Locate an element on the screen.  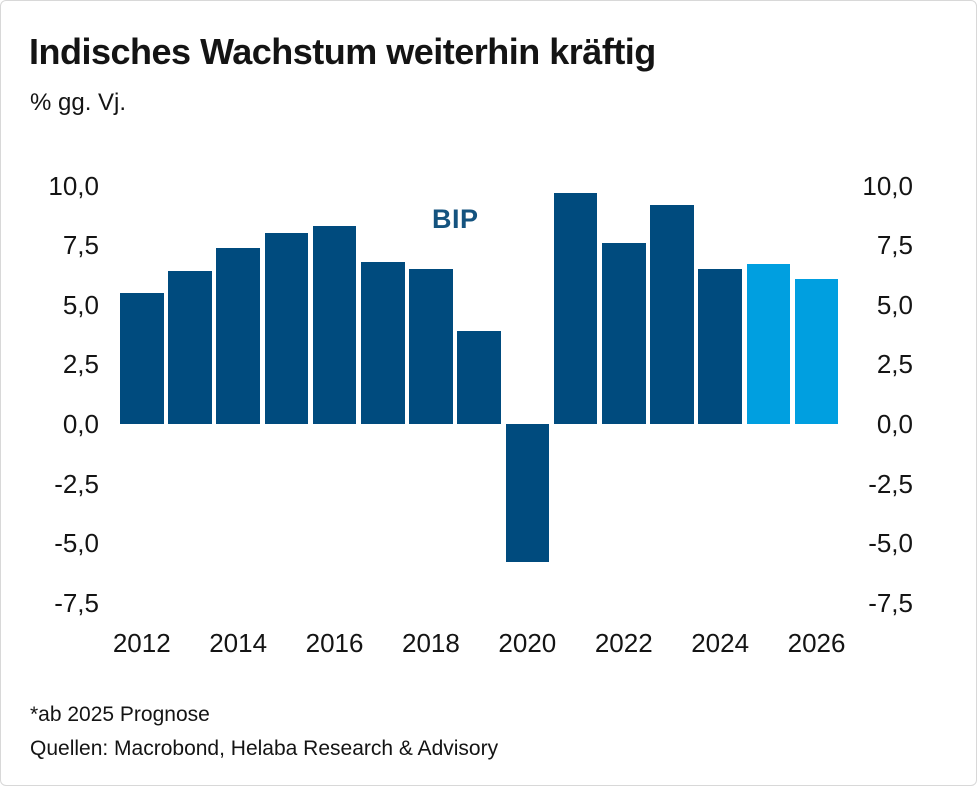
x-axis-label-2026: 2026 is located at coordinates (816, 643).